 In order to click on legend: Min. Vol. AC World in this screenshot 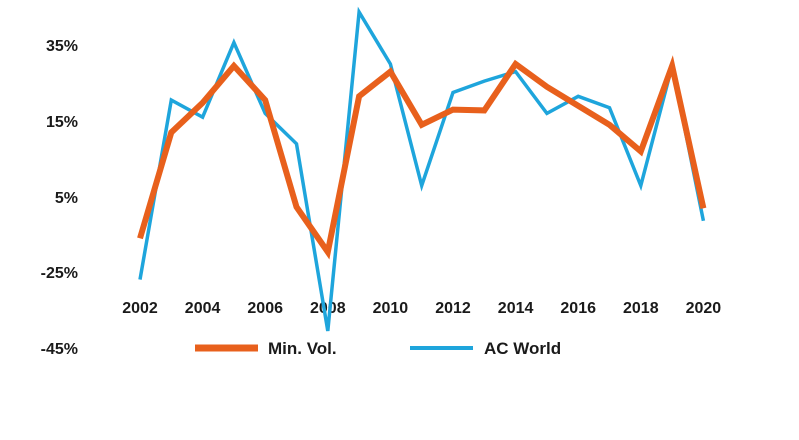, I will do `click(378, 348)`.